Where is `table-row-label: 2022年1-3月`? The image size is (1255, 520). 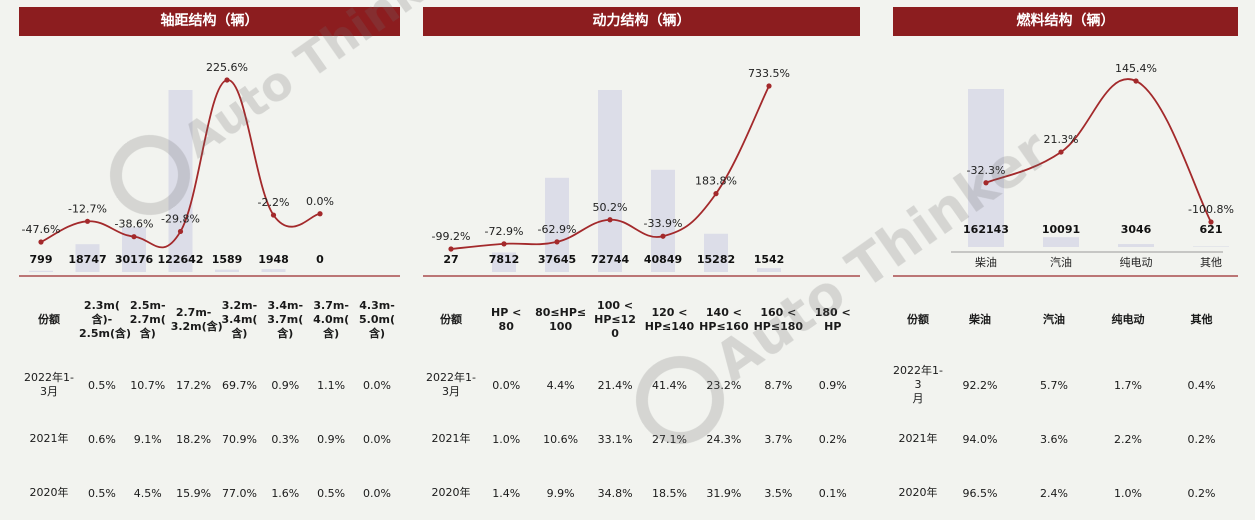 table-row-label: 2022年1-3月 is located at coordinates (451, 385).